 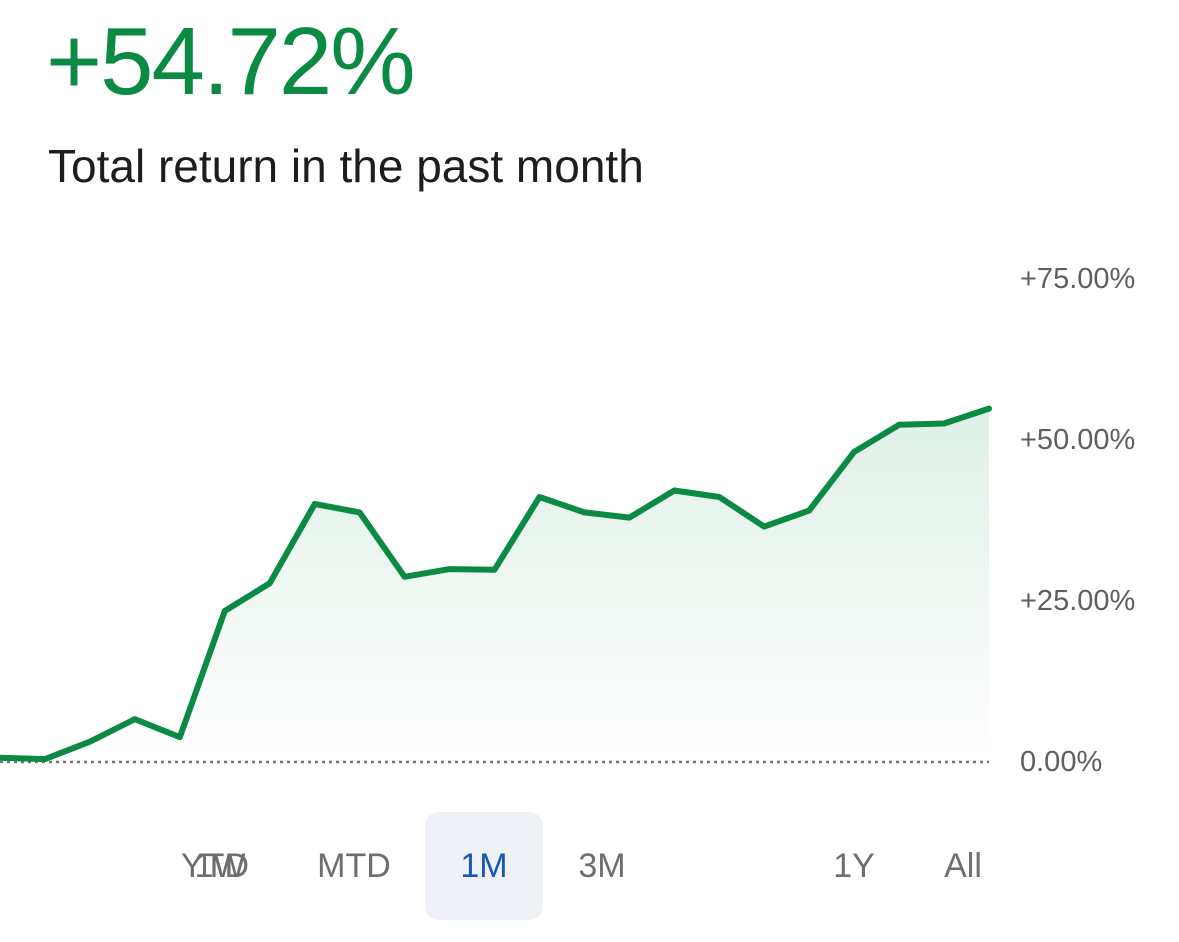 What do you see at coordinates (1061, 762) in the screenshot?
I see `y-tick-label: 0.00%` at bounding box center [1061, 762].